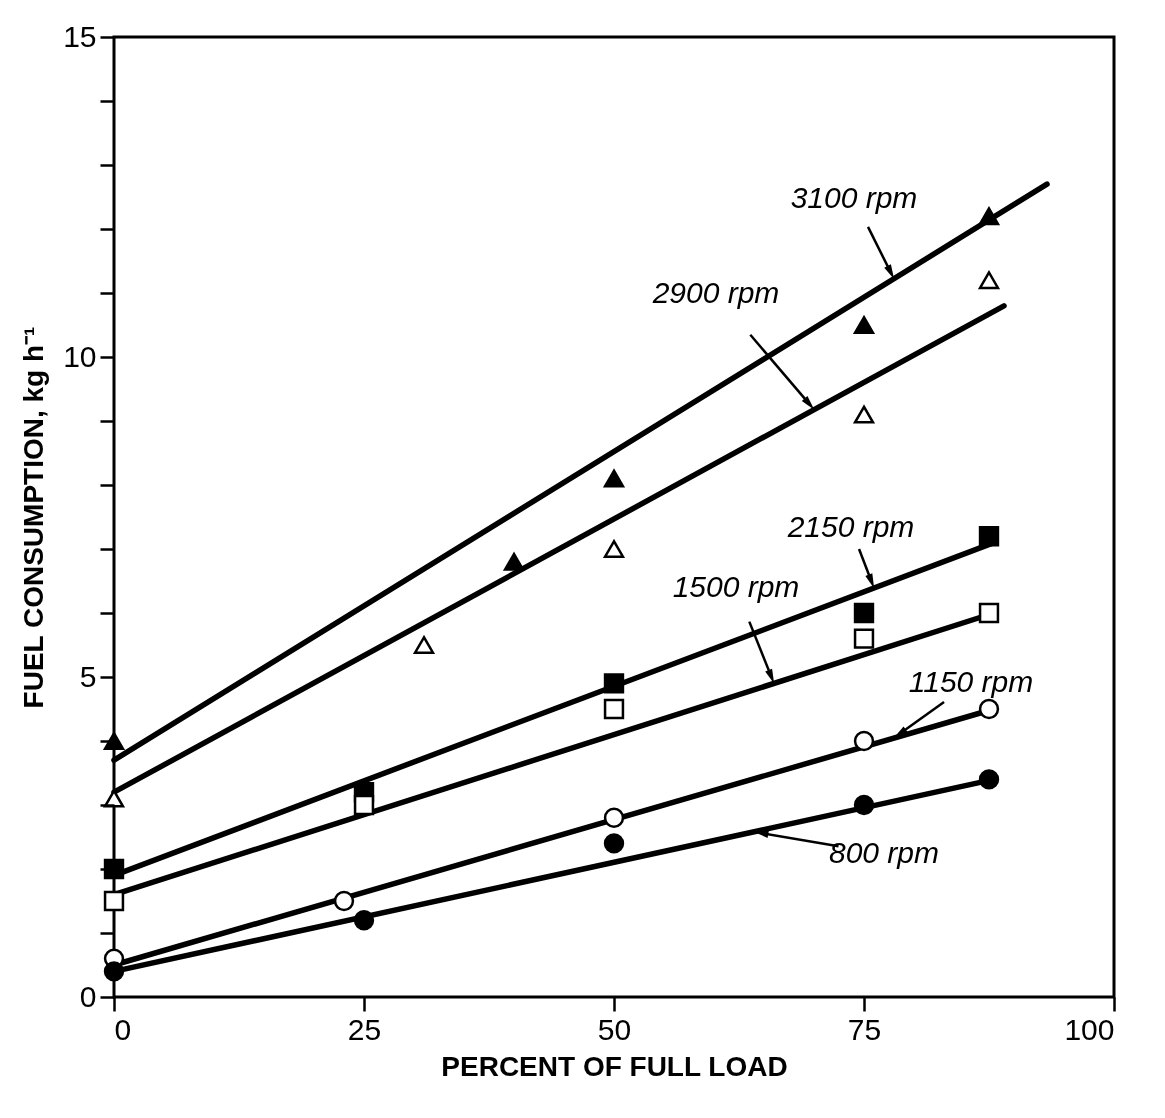  Describe the element at coordinates (971, 681) in the screenshot. I see `annotation: 1150 rpm` at that location.